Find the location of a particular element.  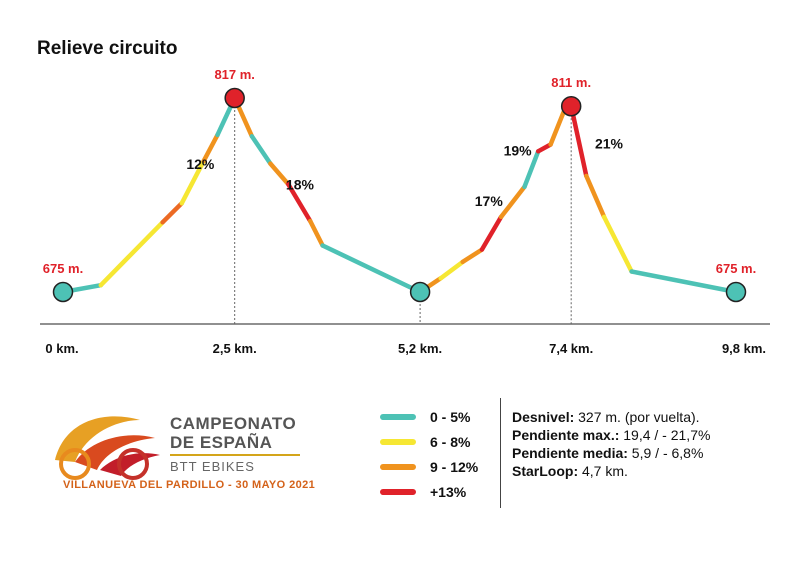

x-tick-label: 0 km. is located at coordinates (61, 348).